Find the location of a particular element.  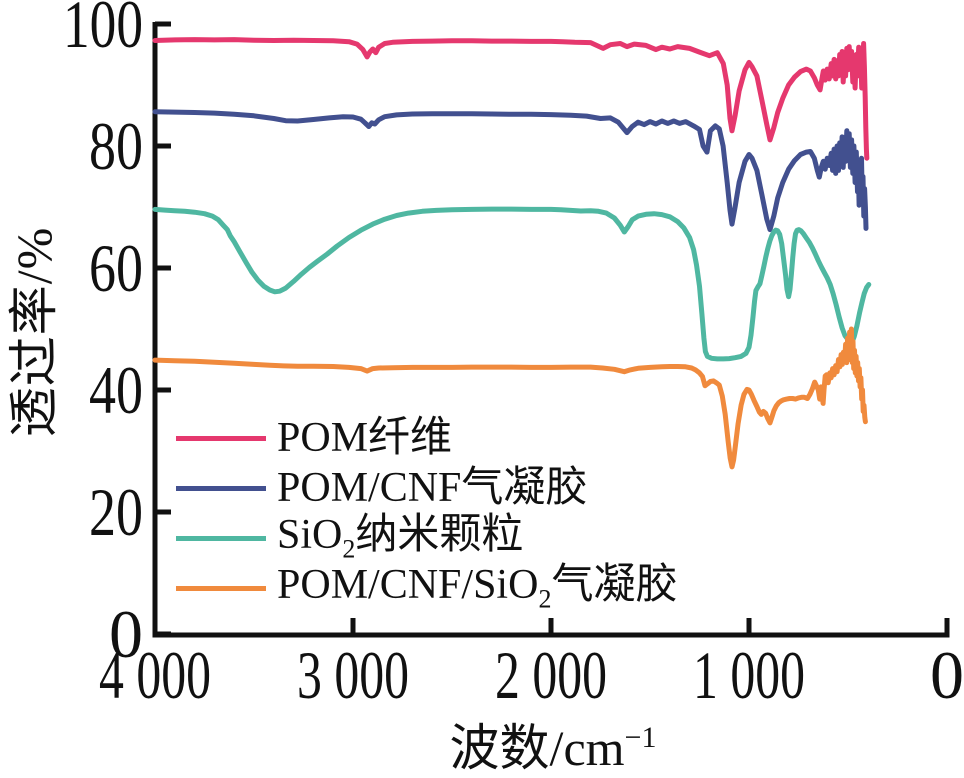

legend-swatch-pom-fiber is located at coordinates (221, 438).